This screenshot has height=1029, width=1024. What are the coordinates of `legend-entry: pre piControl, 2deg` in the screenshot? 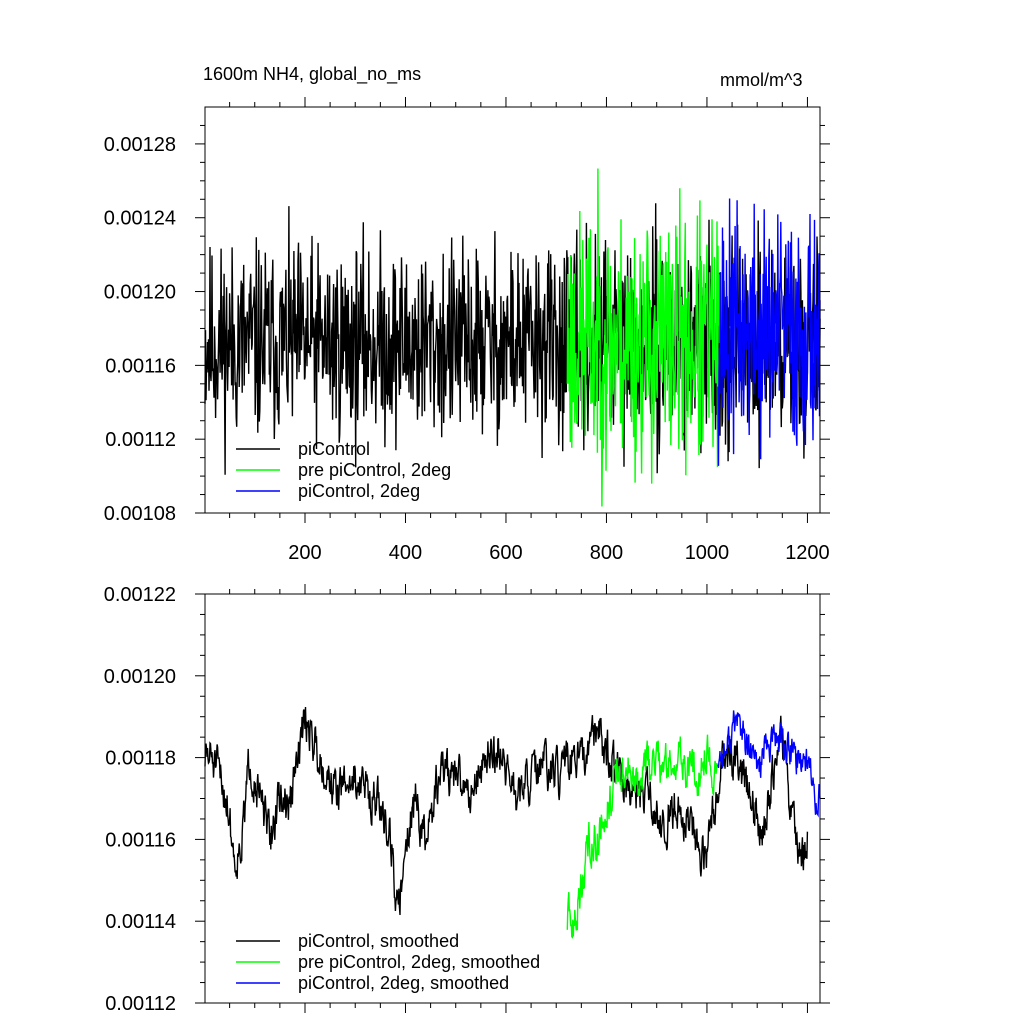 It's located at (374, 470).